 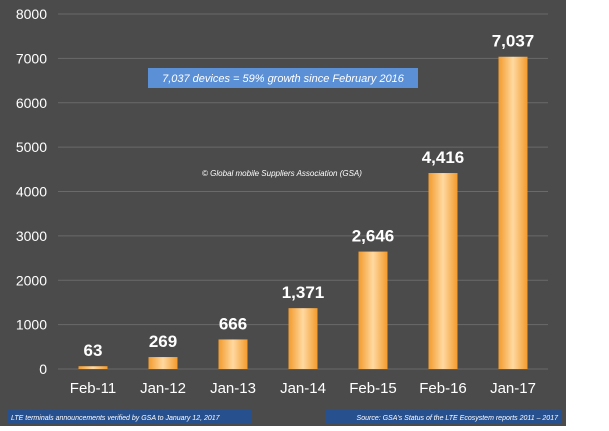 I want to click on y-tick-label: 7000, so click(x=31, y=58).